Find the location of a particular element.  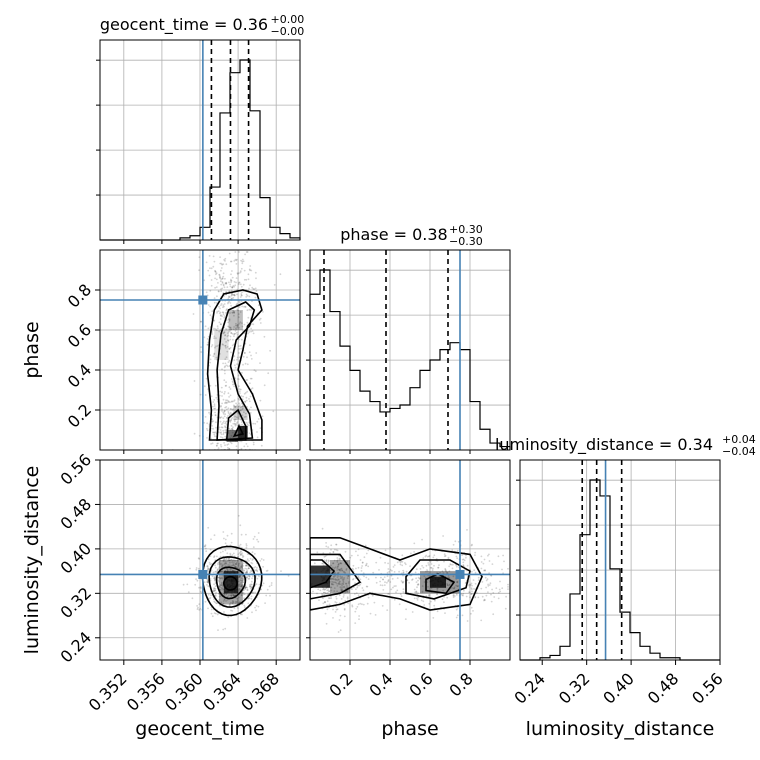

panel-geocent_time-phase is located at coordinates (200, 350).